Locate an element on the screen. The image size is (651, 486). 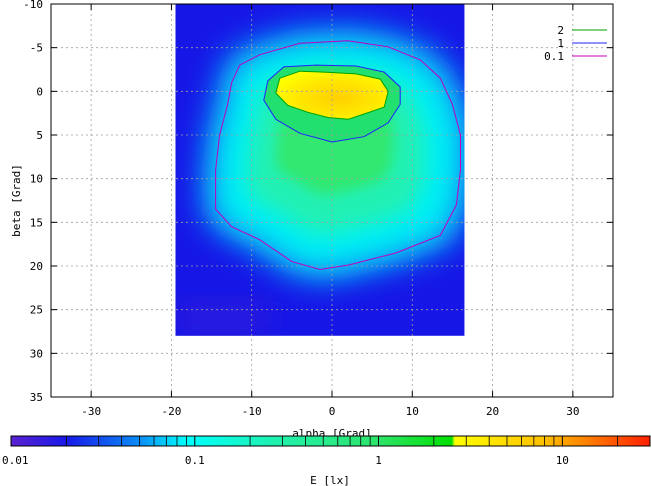
y-tick-label: 30 is located at coordinates (36, 353).